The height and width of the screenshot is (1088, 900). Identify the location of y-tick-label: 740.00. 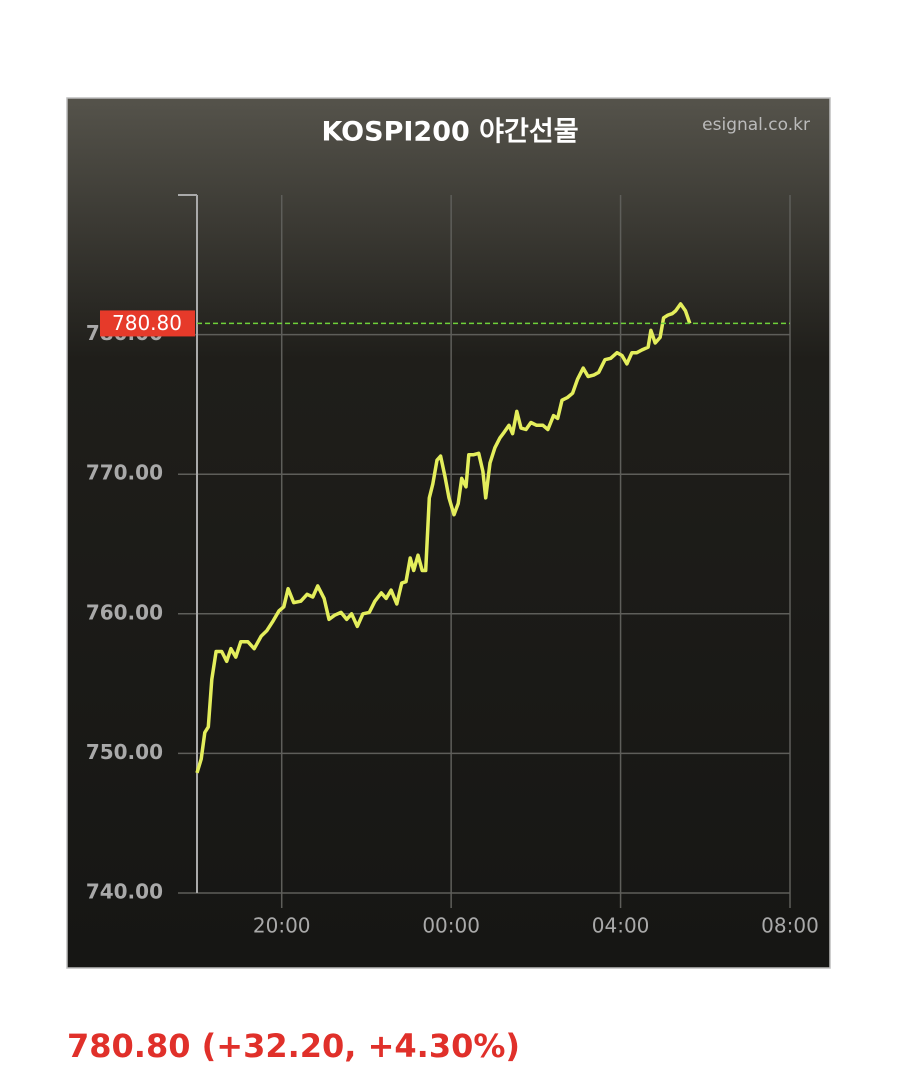
(124, 892).